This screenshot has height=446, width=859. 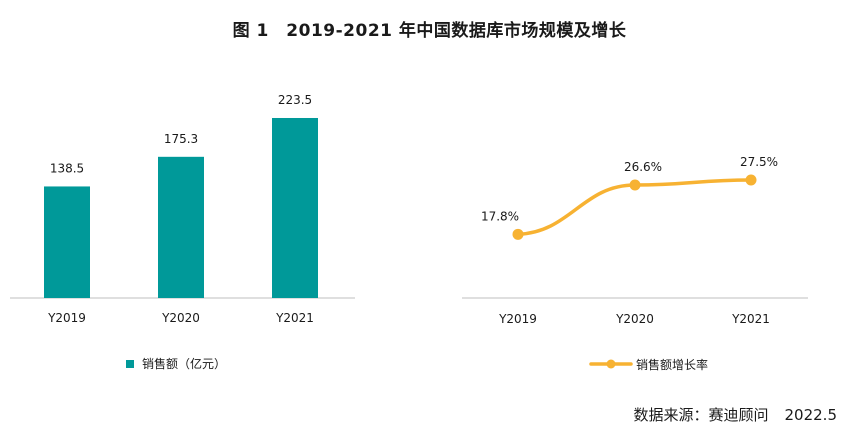 I want to click on bar-x-tick-label: Y2019, so click(x=66, y=318).